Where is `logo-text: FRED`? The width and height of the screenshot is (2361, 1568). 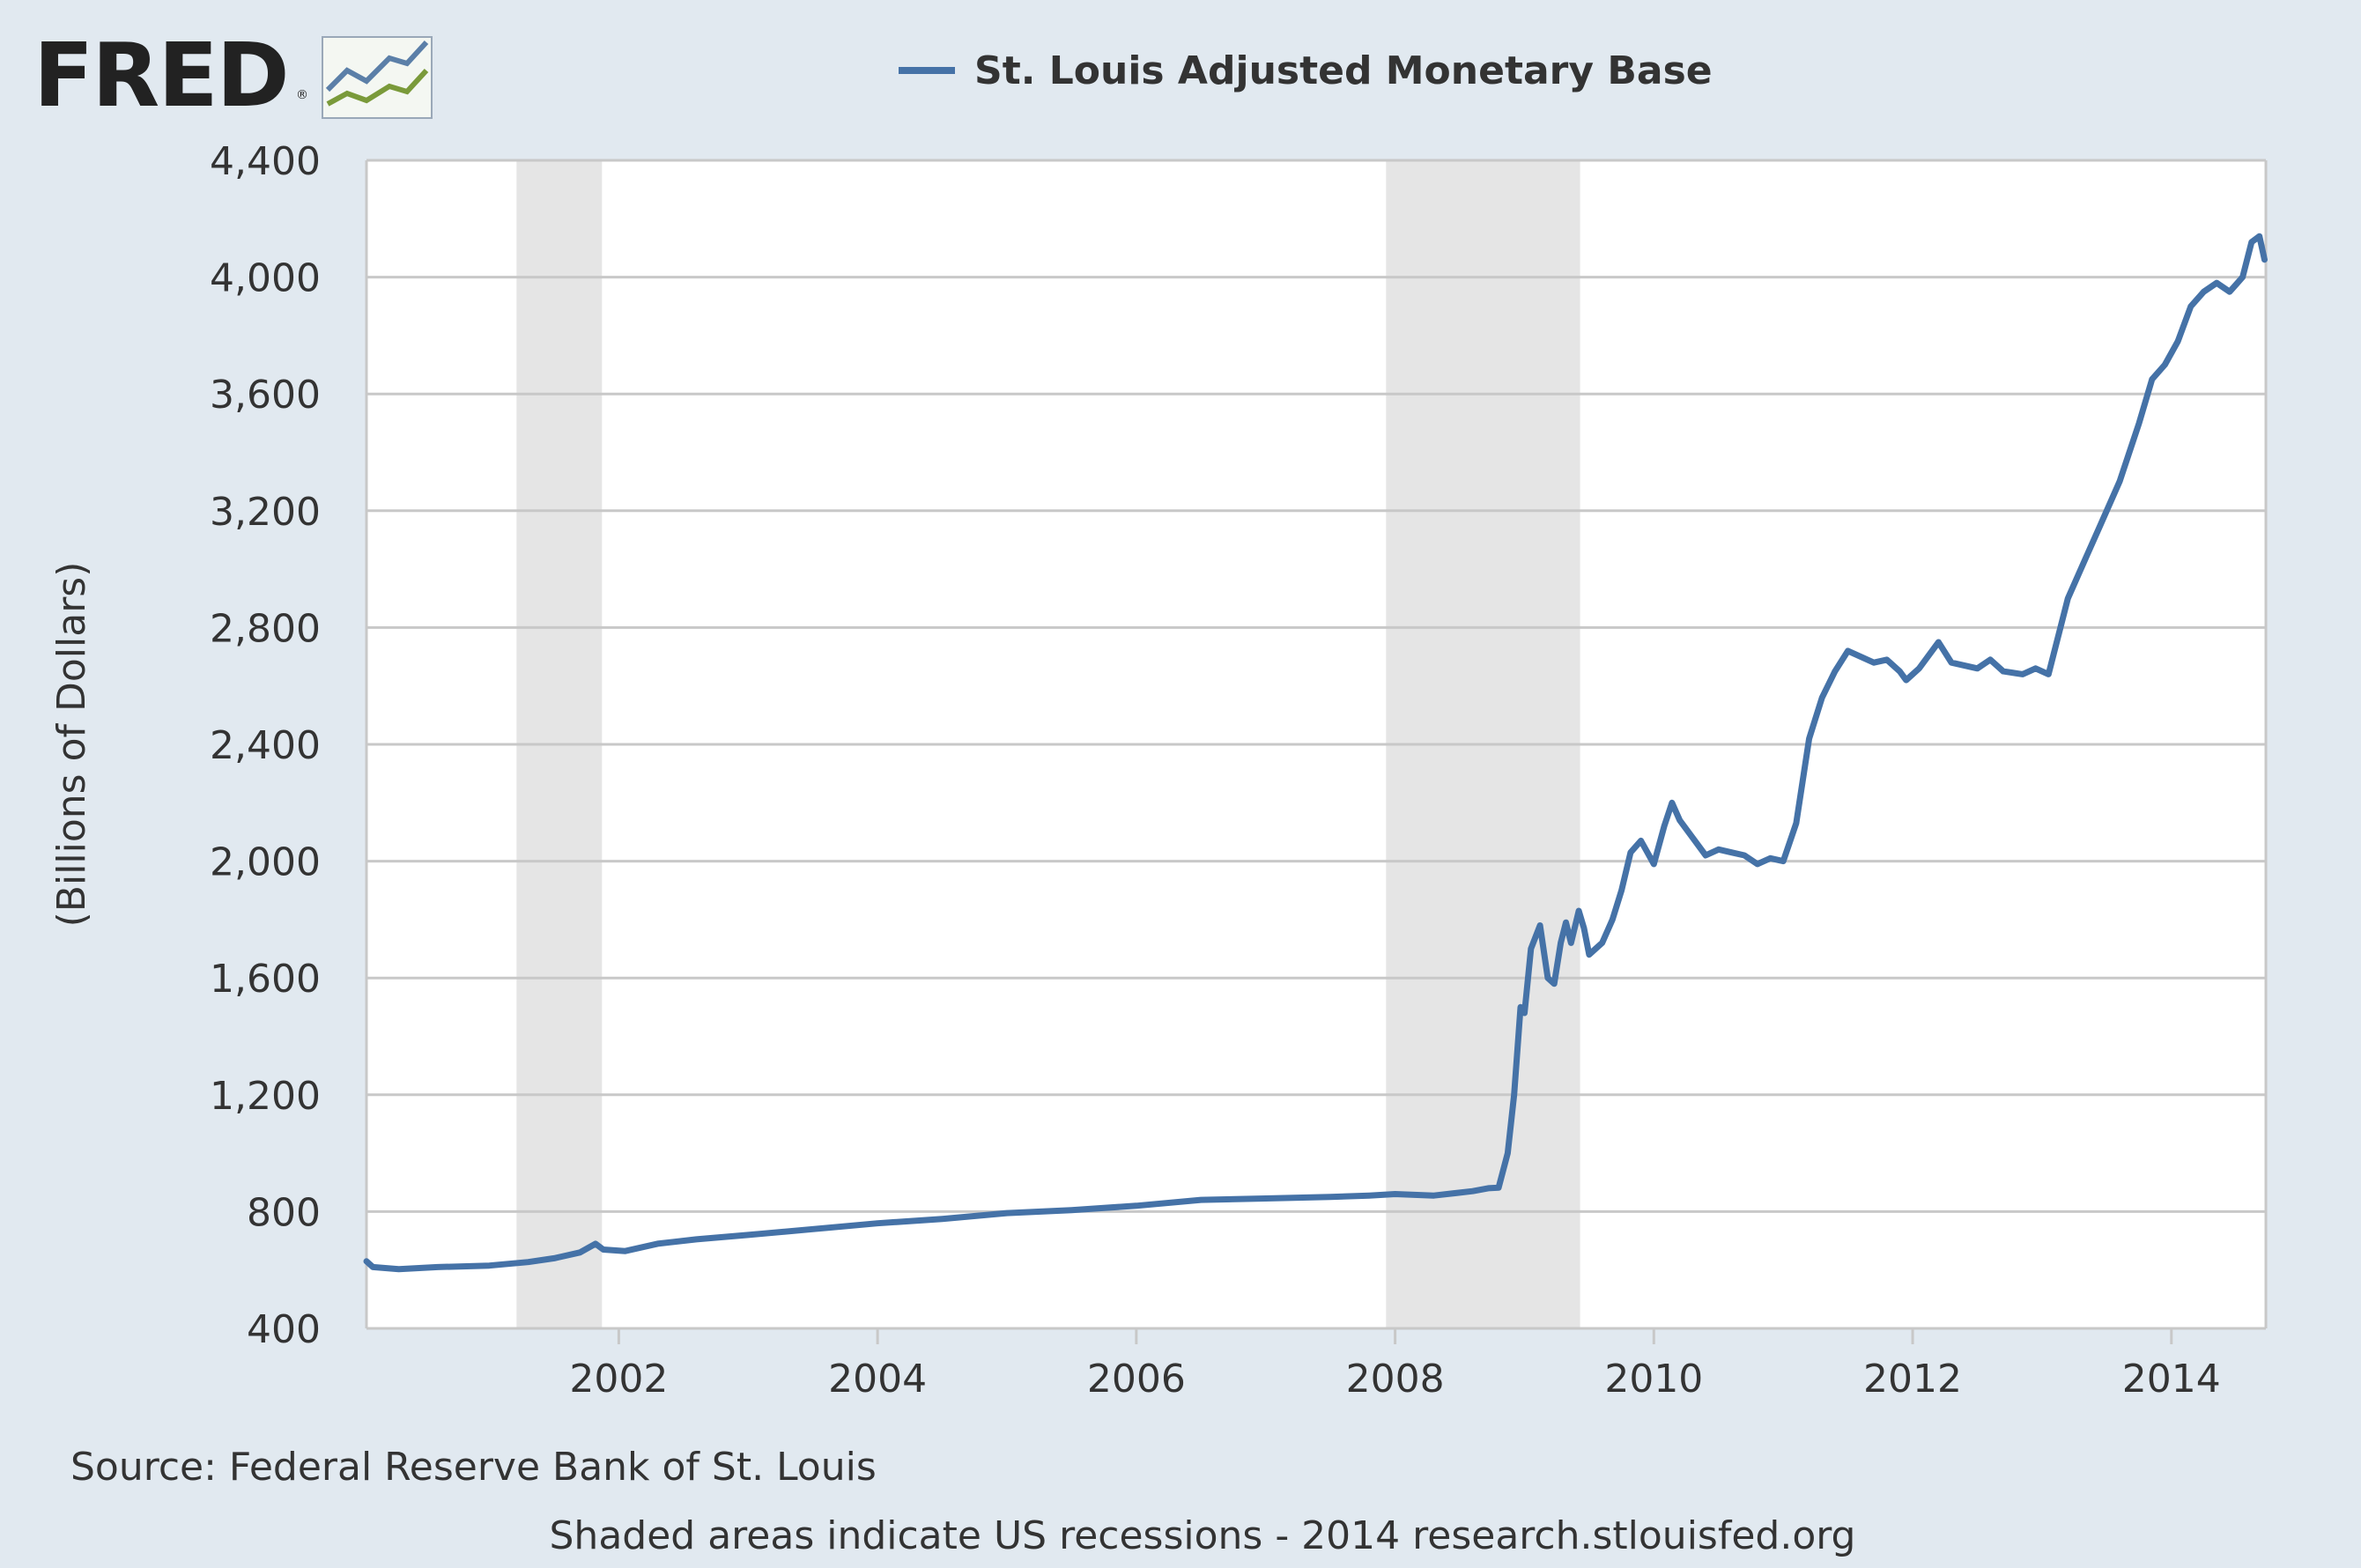
logo-text: FRED is located at coordinates (161, 75).